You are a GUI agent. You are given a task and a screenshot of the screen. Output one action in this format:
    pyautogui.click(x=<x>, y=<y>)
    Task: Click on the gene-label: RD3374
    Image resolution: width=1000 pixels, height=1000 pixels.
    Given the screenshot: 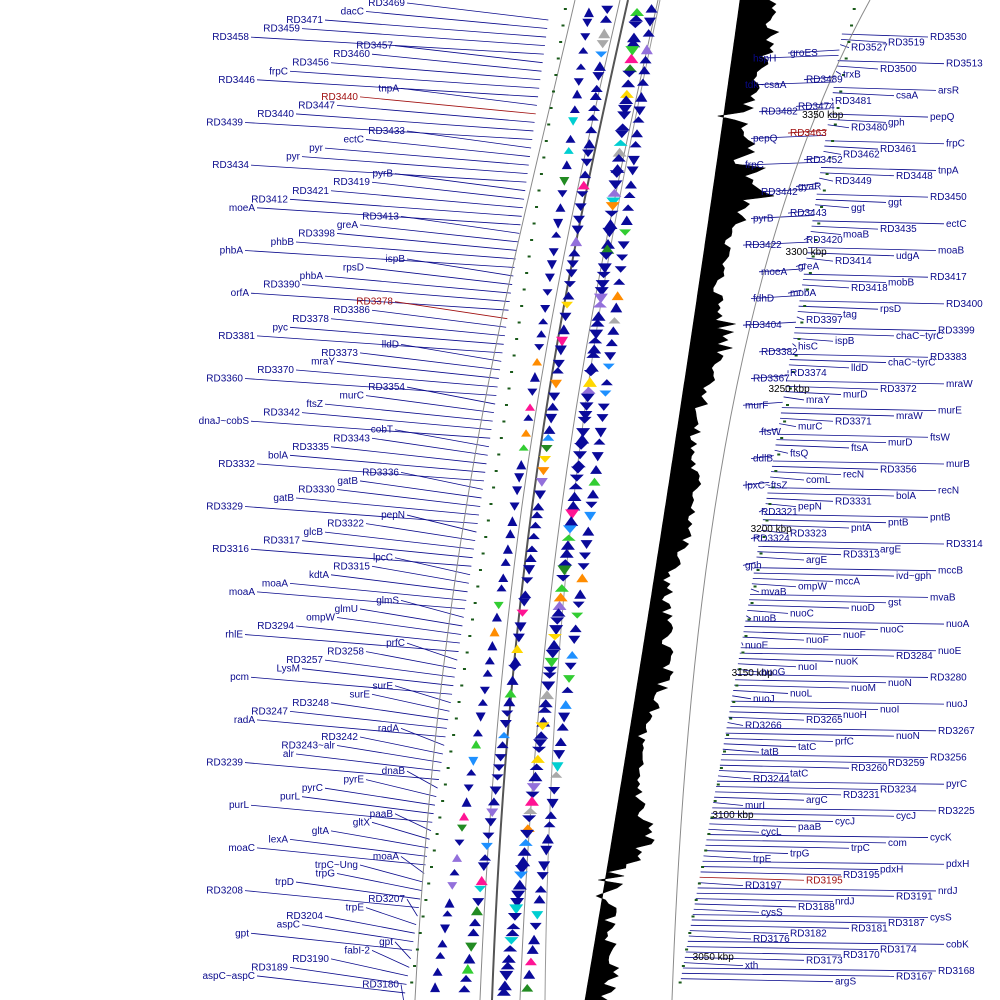 What is the action you would take?
    pyautogui.click(x=808, y=373)
    